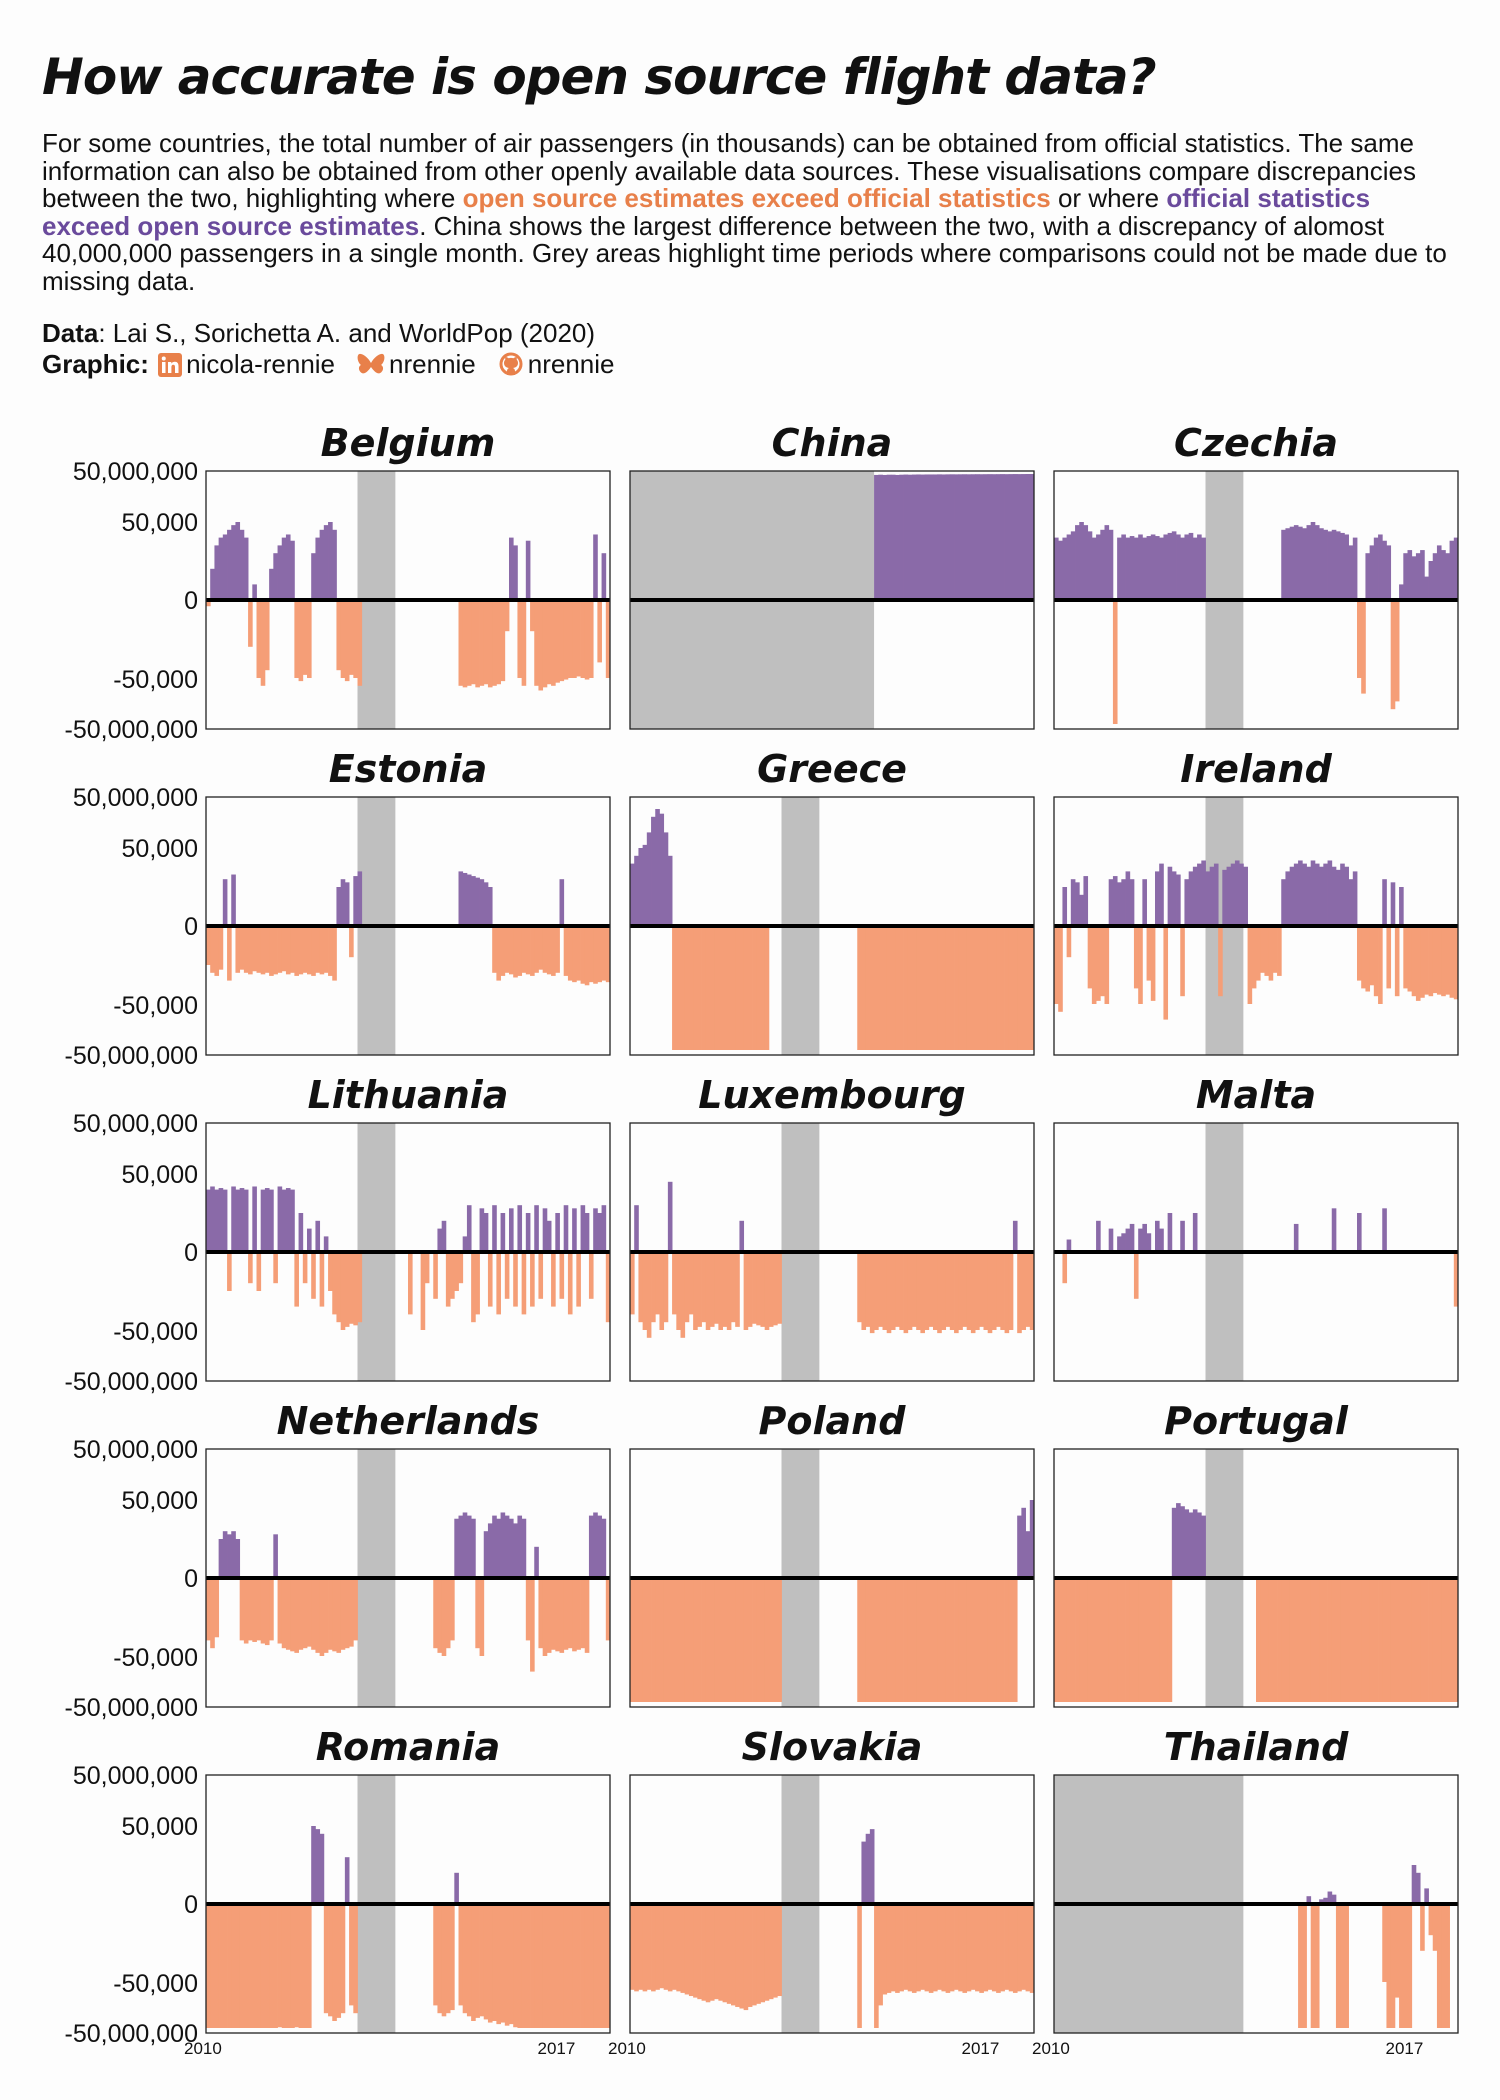 The height and width of the screenshot is (2100, 1500). I want to click on panel-luxembourg: Luxembourg, so click(832, 1227).